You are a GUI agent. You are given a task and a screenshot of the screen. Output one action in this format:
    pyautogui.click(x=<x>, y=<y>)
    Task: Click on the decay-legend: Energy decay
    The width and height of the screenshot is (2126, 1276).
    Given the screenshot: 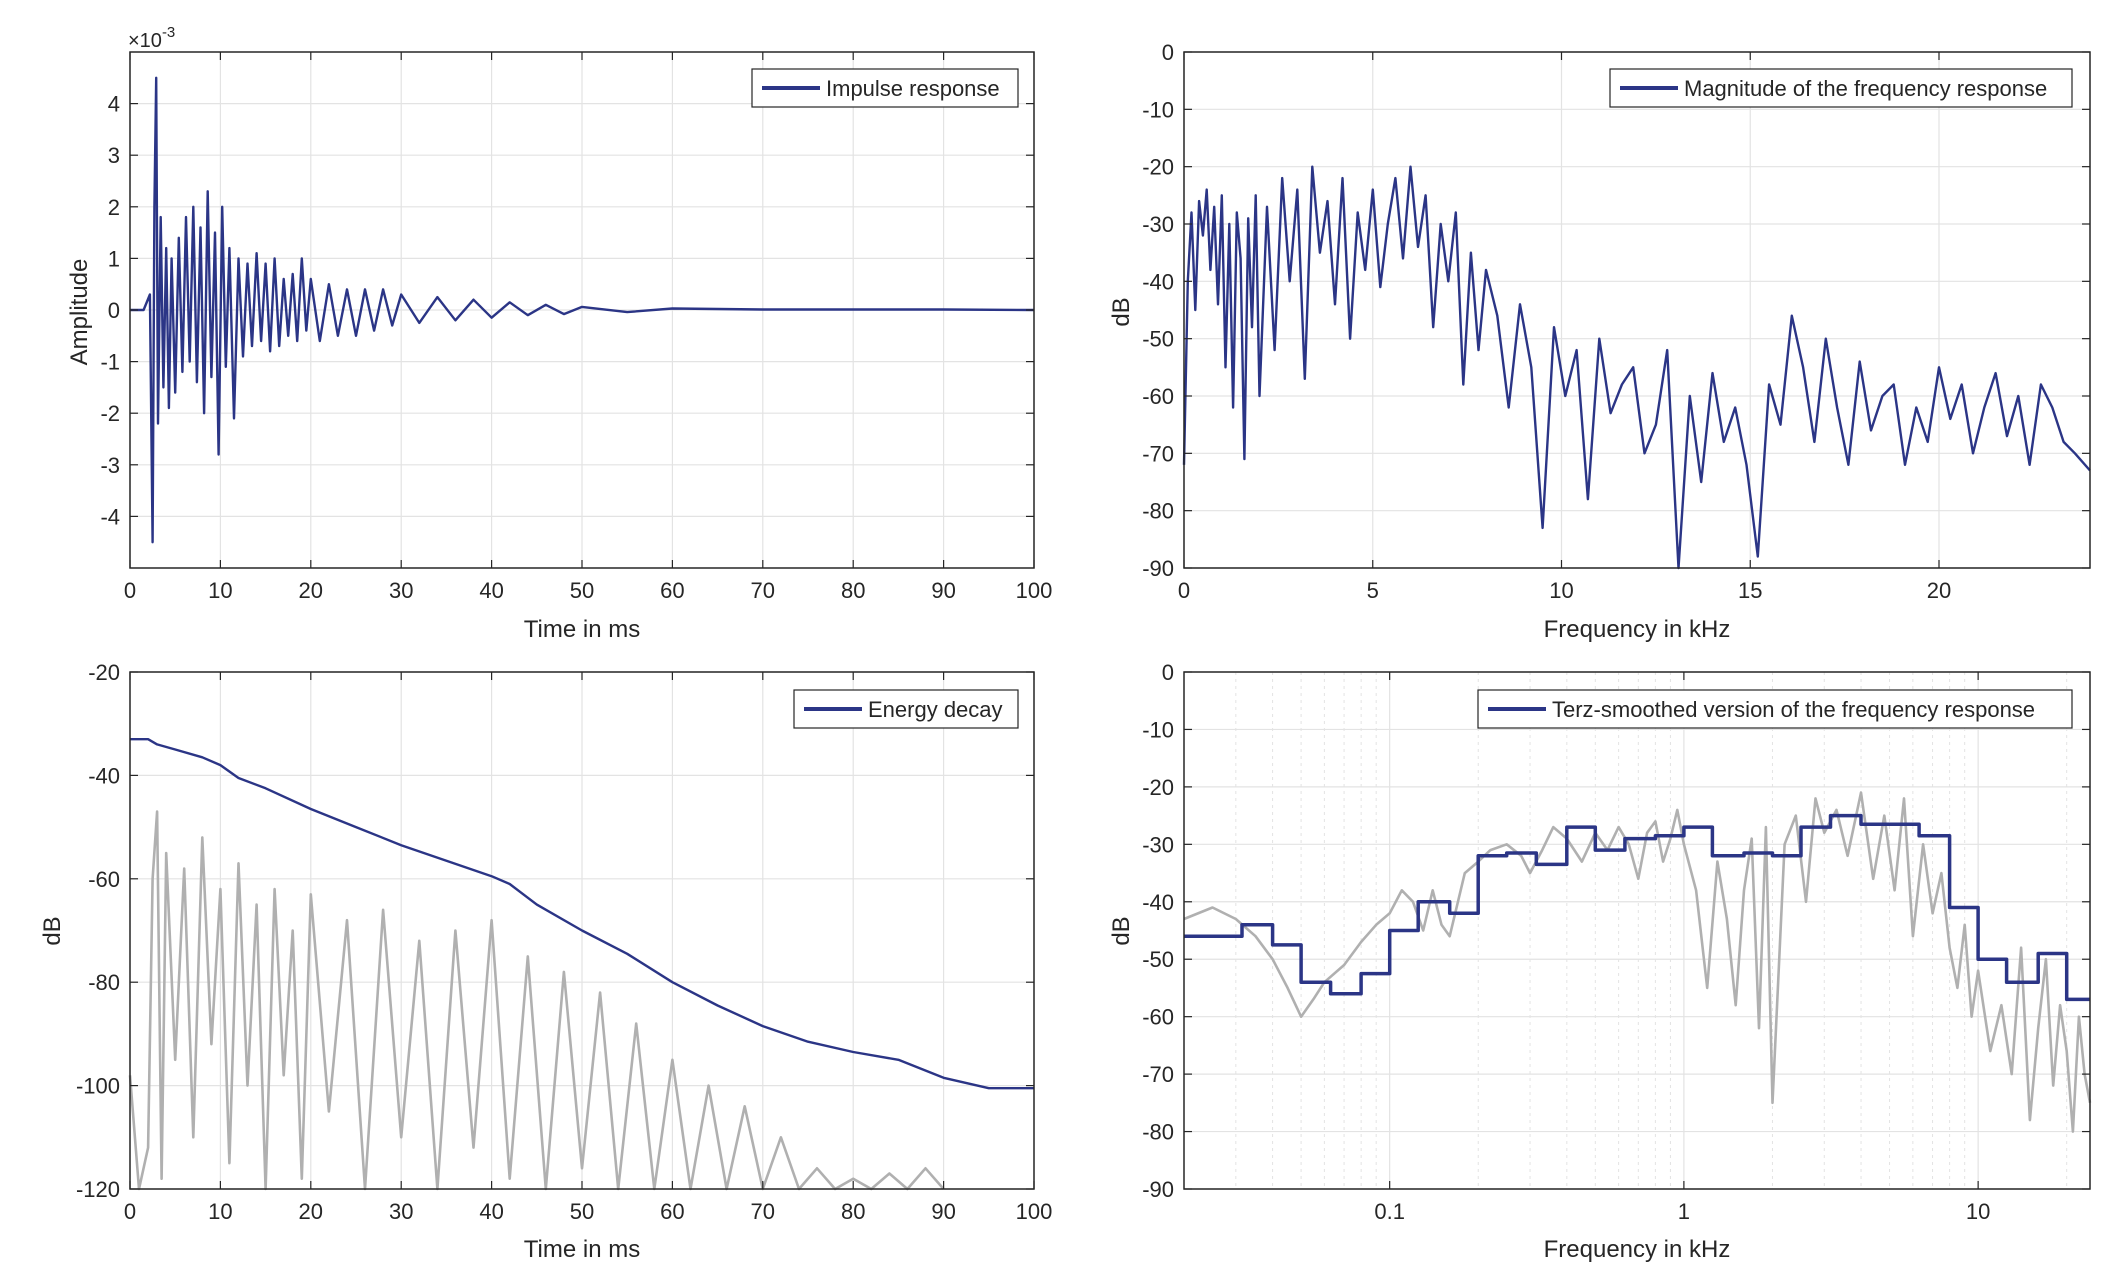 What is the action you would take?
    pyautogui.click(x=906, y=709)
    